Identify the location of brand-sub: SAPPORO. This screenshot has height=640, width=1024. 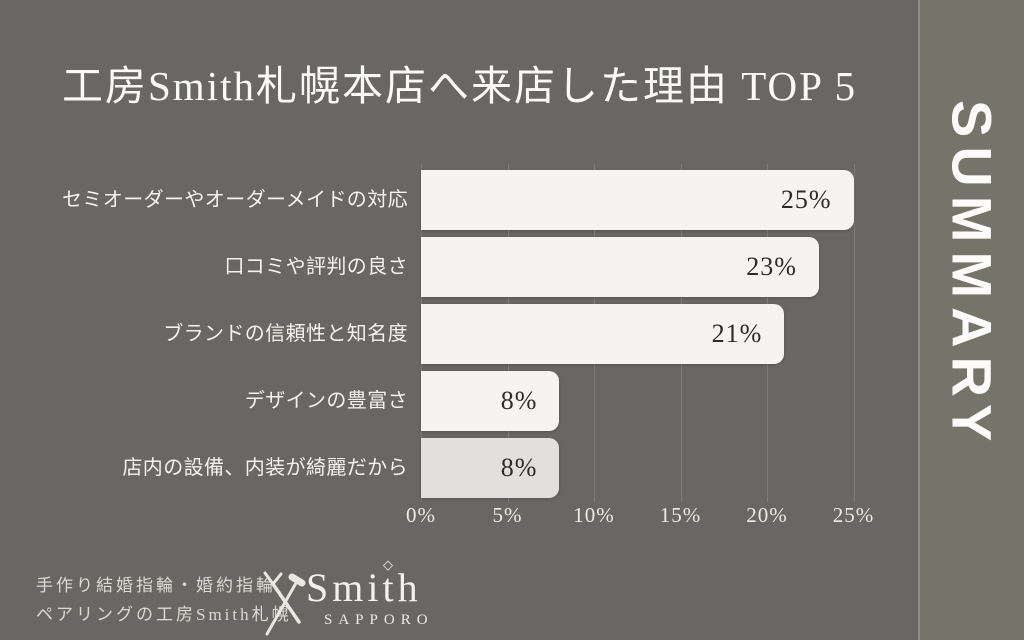
(379, 620).